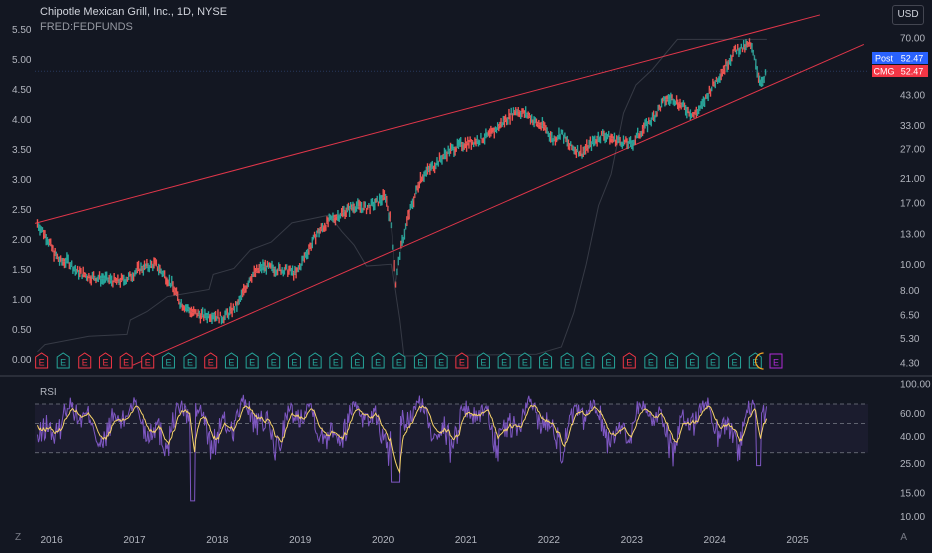  What do you see at coordinates (910, 315) in the screenshot?
I see `right-axis-tick: 6.50` at bounding box center [910, 315].